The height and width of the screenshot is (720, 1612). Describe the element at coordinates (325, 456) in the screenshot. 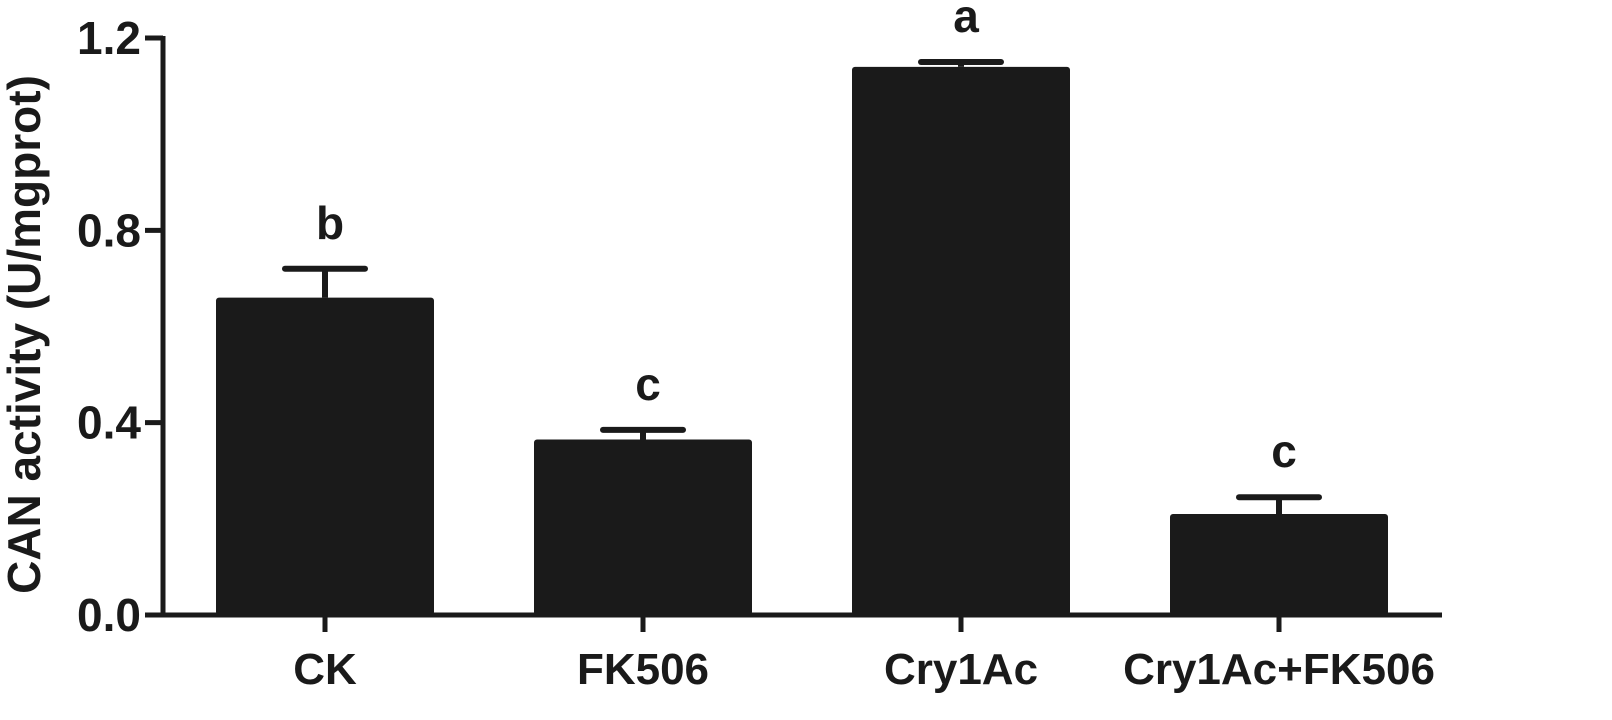

I see `bar-ck` at that location.